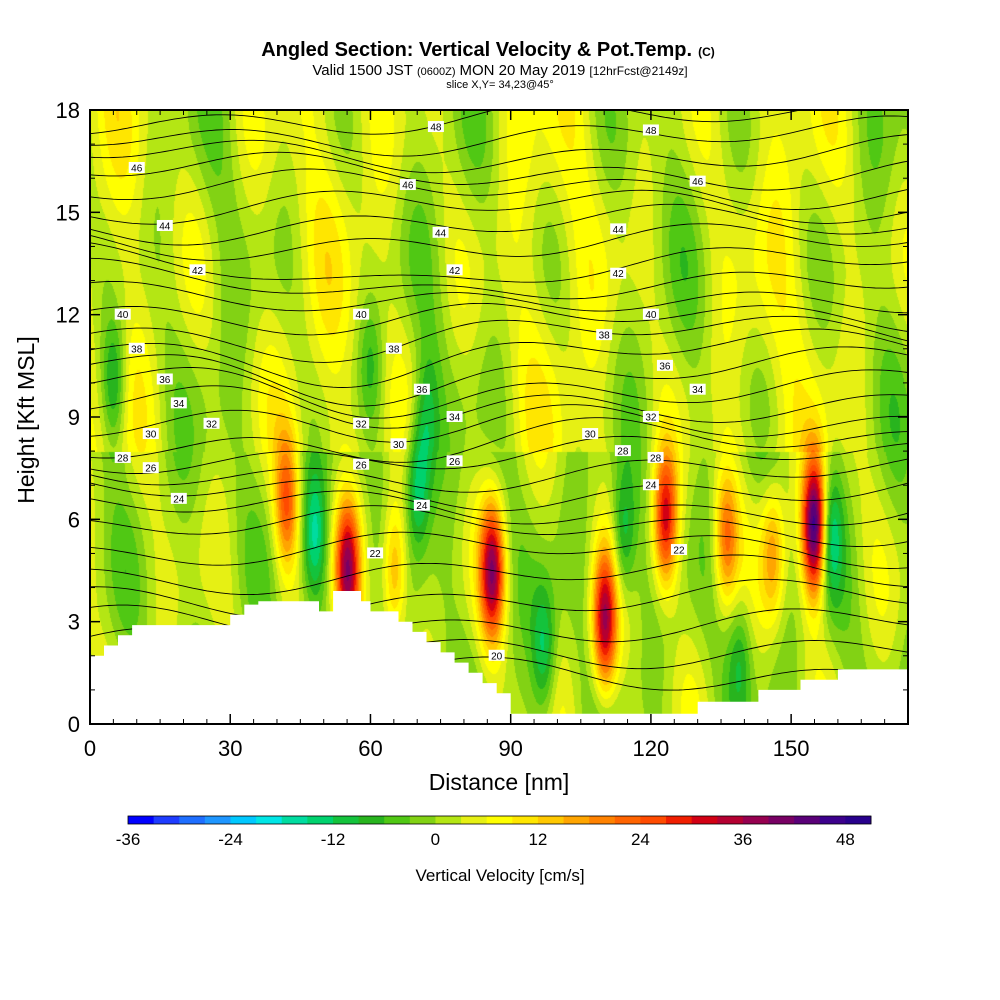 The image size is (1000, 1000). I want to click on y-axis-label: Height [Kft MSL], so click(26, 419).